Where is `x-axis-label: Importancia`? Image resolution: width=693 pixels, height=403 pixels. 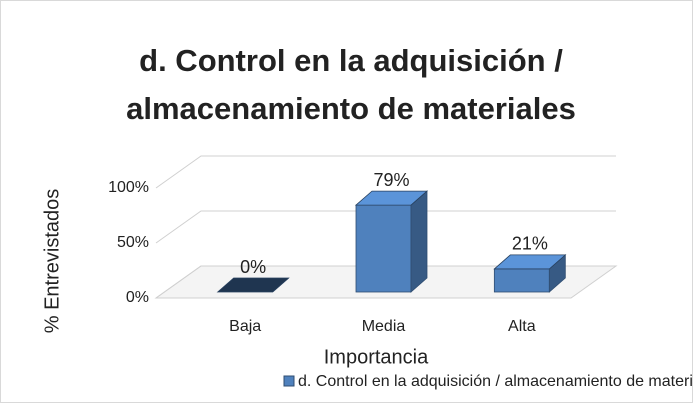 x-axis-label: Importancia is located at coordinates (376, 357).